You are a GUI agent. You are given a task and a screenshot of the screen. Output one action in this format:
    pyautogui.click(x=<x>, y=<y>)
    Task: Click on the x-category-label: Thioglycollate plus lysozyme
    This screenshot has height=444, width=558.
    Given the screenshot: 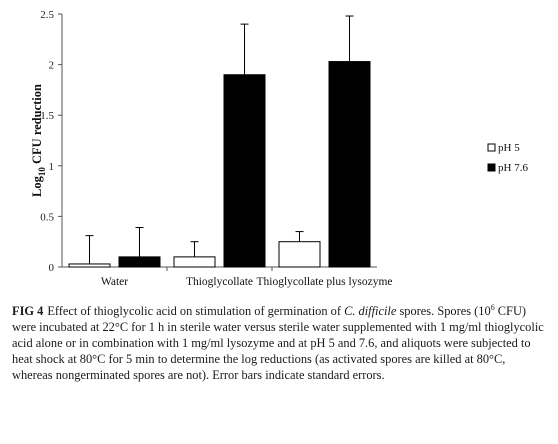 What is the action you would take?
    pyautogui.click(x=324, y=282)
    